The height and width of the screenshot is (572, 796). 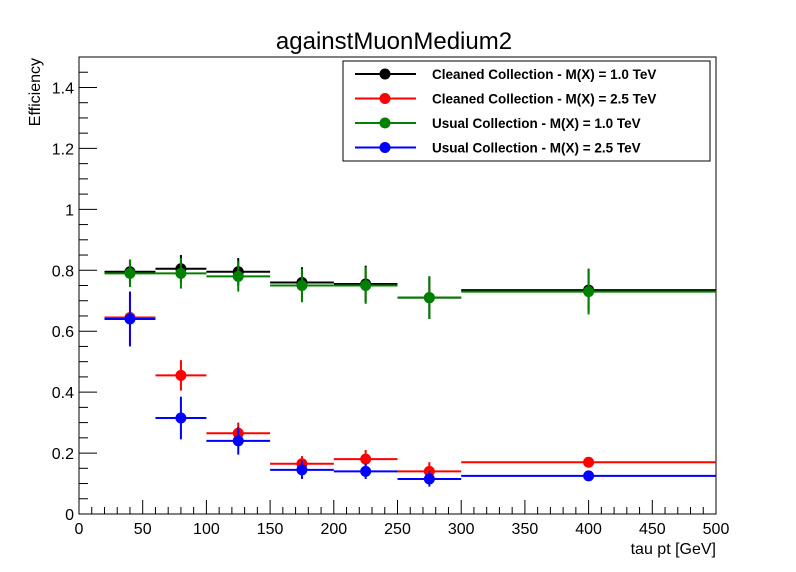 What do you see at coordinates (461, 529) in the screenshot?
I see `x-tick-label: 300` at bounding box center [461, 529].